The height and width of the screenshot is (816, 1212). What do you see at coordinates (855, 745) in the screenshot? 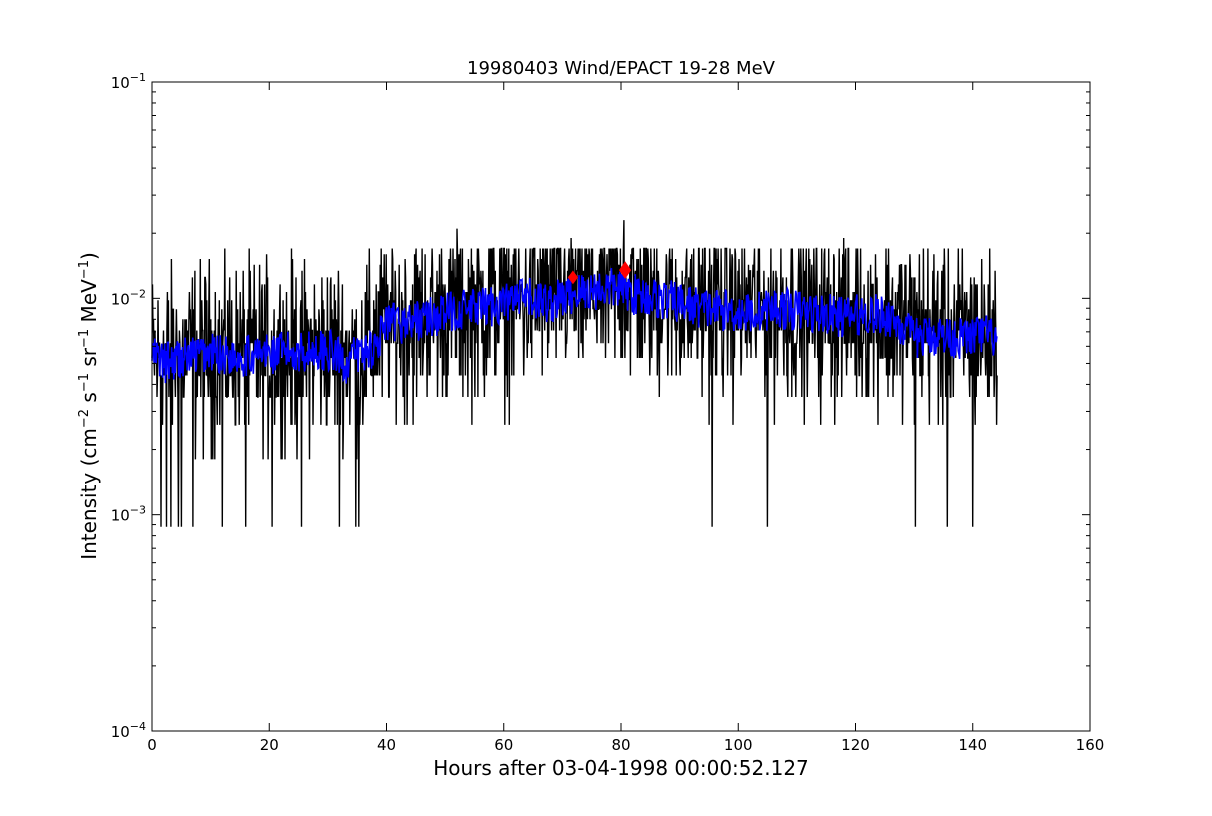
I see `x-tick-label: 120` at bounding box center [855, 745].